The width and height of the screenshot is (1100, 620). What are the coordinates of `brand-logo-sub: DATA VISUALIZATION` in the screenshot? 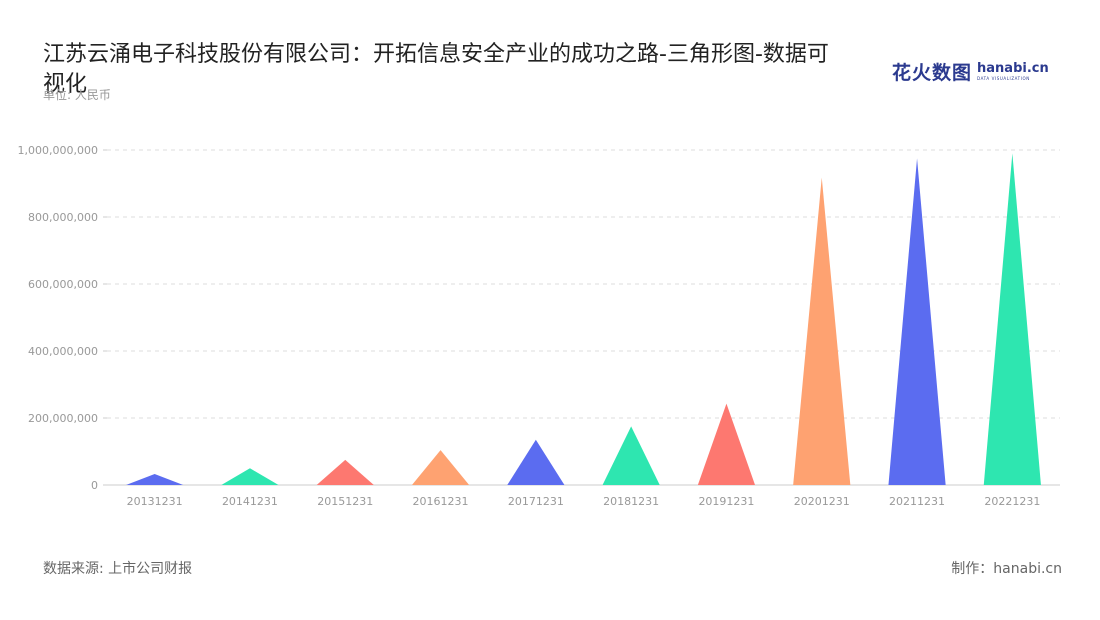 It's located at (1003, 78).